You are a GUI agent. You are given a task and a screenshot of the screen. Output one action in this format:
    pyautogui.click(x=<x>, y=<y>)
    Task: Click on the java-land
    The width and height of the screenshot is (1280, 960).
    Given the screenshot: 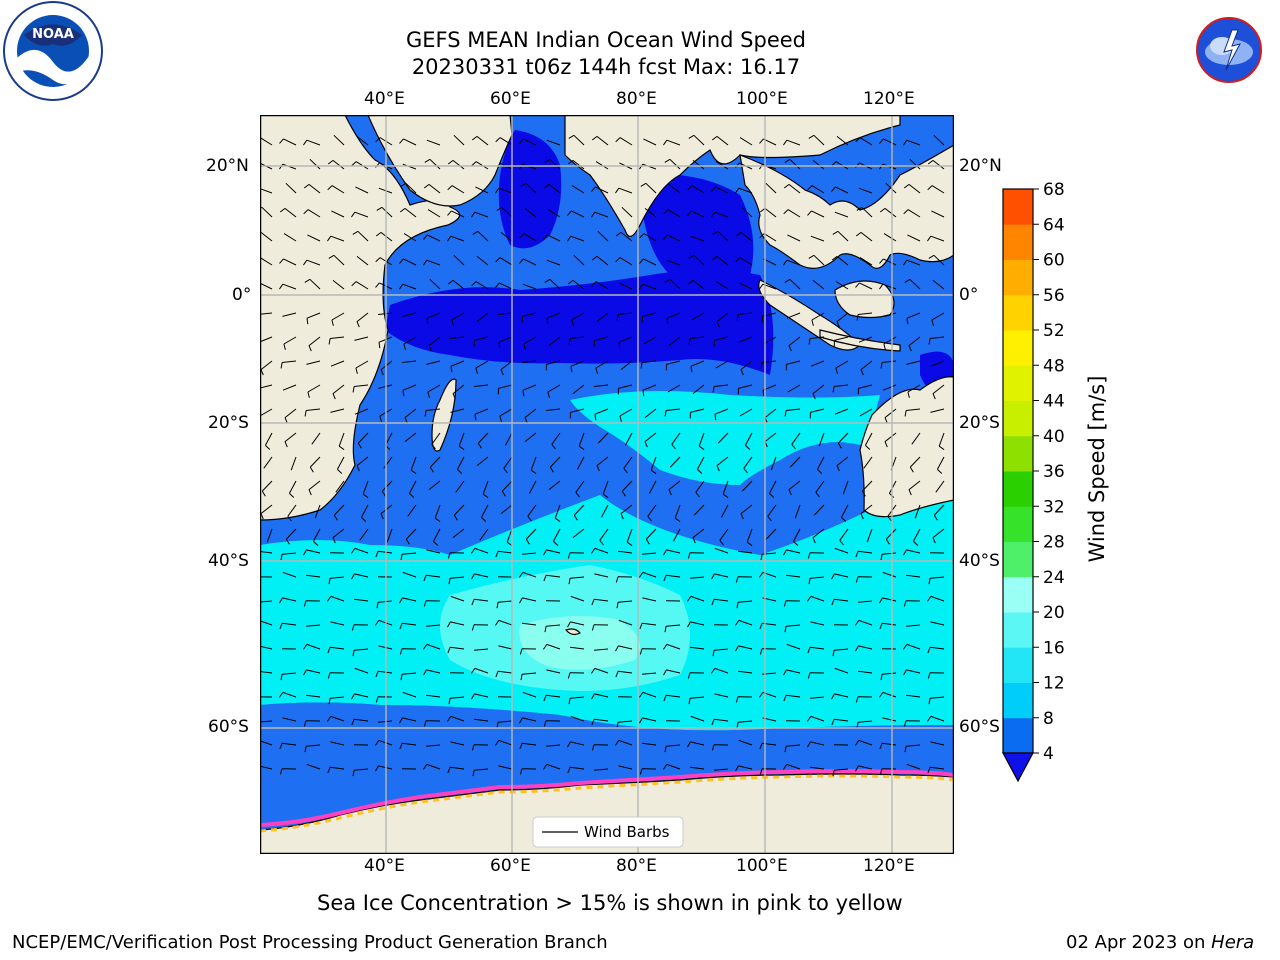 What is the action you would take?
    pyautogui.click(x=860, y=340)
    